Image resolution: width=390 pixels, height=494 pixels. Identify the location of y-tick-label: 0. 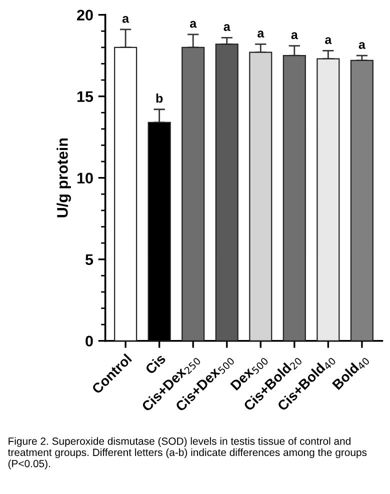
(89, 341).